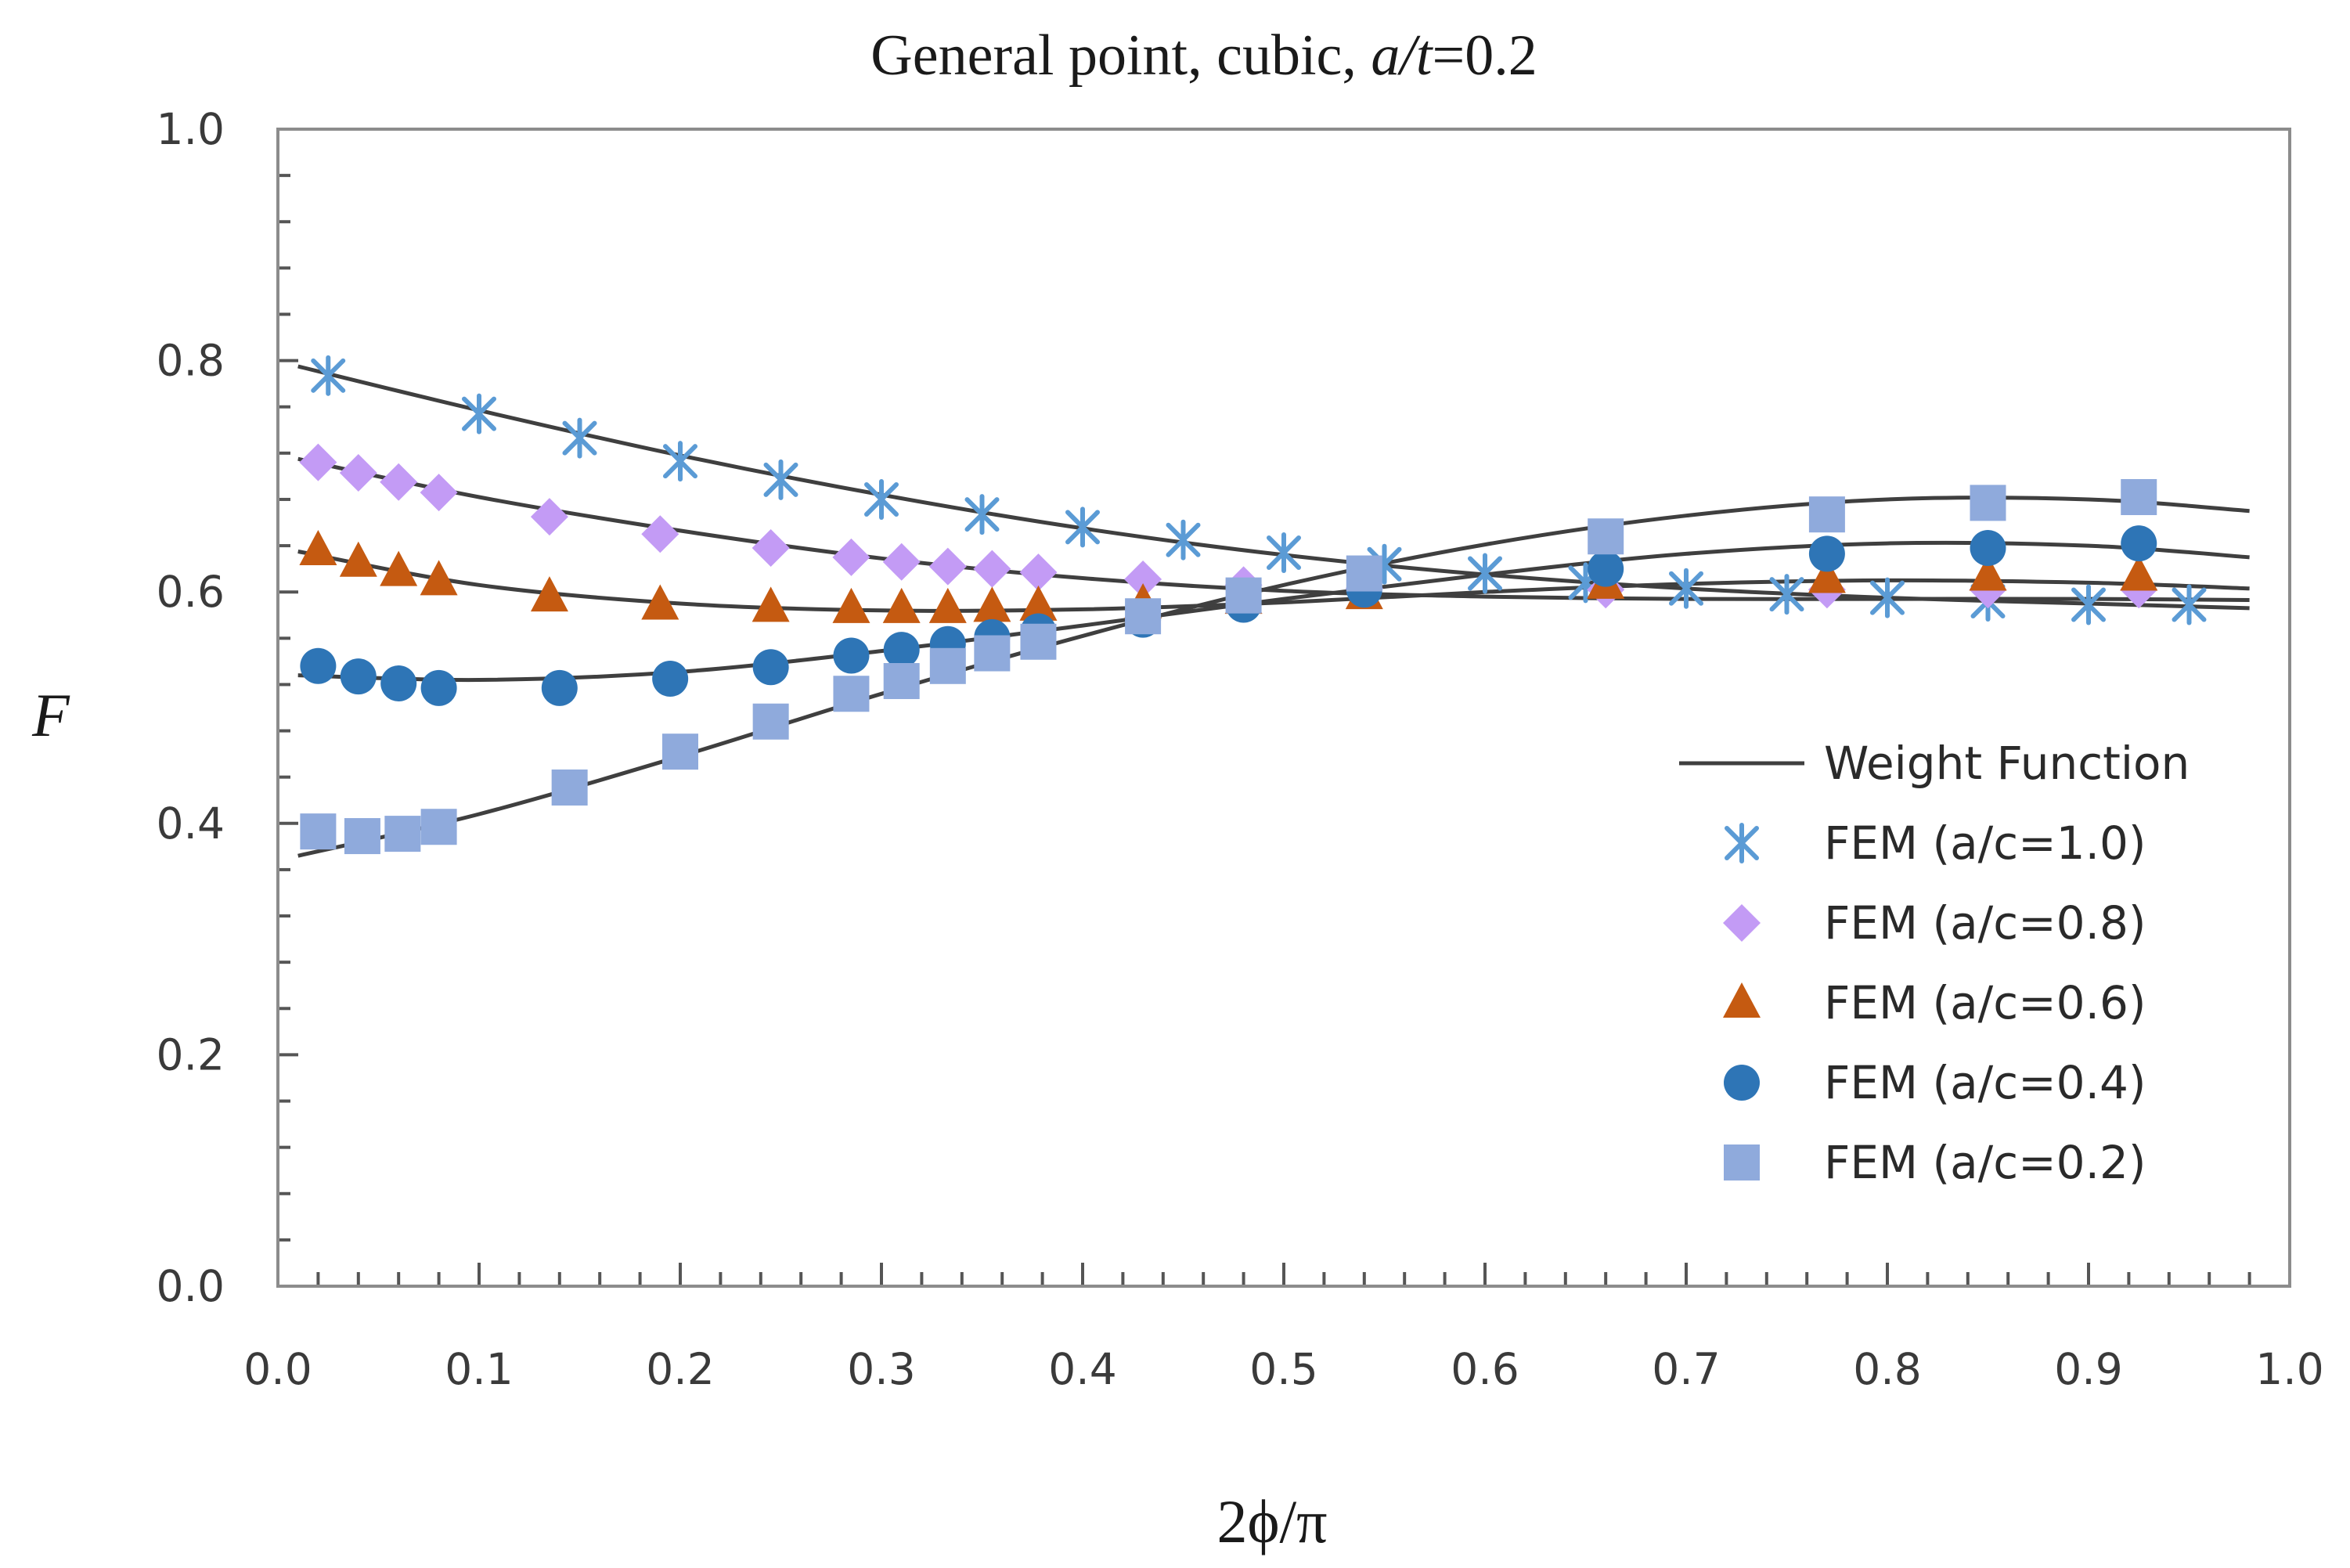  Describe the element at coordinates (191, 361) in the screenshot. I see `y-tick-label: 0.8` at that location.